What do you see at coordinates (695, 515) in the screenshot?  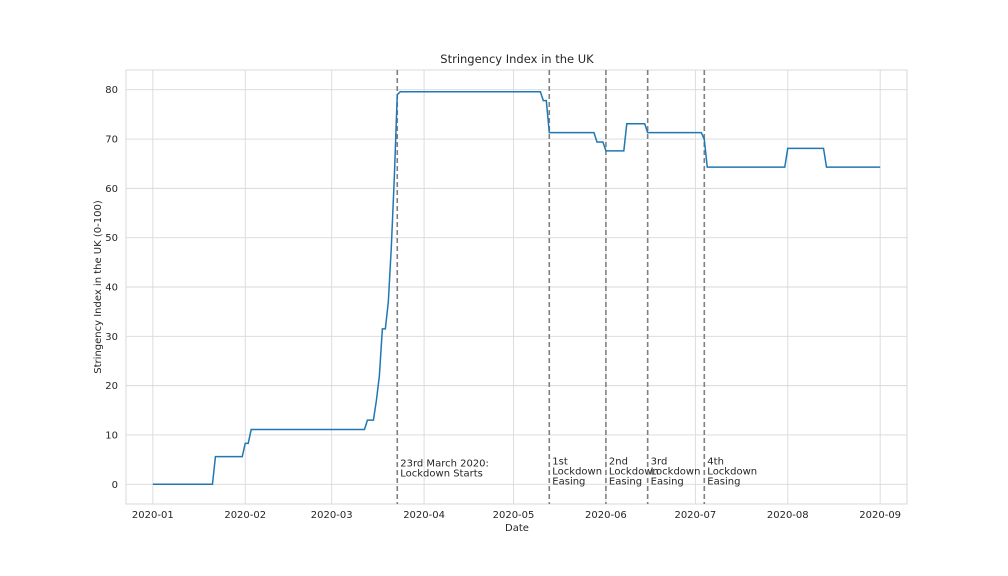 I see `x-tick-label: 2020-07` at bounding box center [695, 515].